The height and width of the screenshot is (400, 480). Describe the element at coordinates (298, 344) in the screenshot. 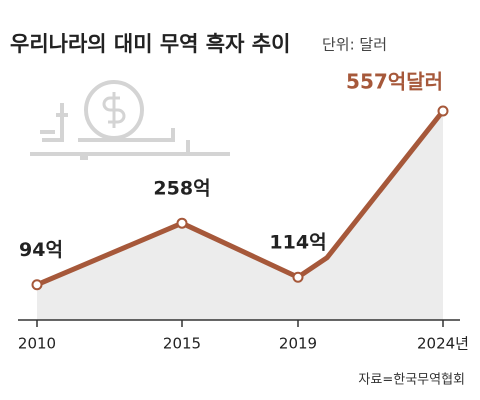

I see `x-tick-label: 2019` at that location.